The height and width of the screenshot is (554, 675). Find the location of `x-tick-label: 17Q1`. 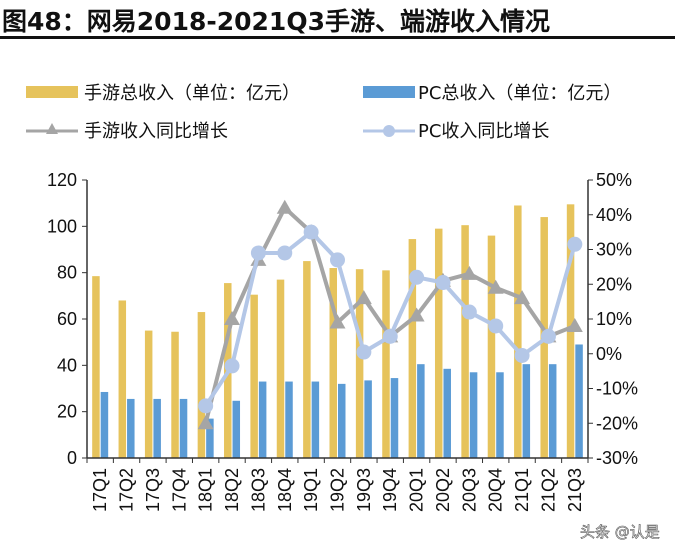

x-tick-label: 17Q1 is located at coordinates (100, 490).